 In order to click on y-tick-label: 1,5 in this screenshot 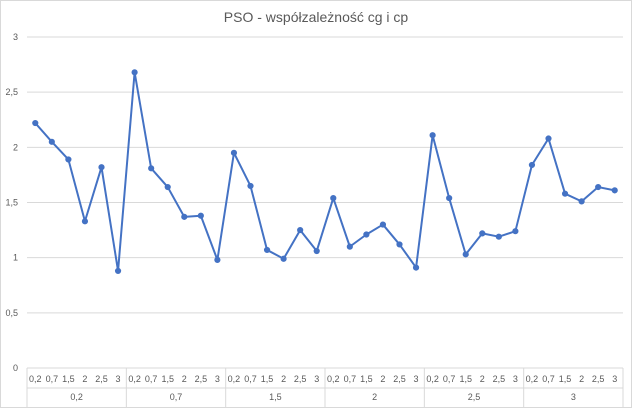, I will do `click(11, 203)`.